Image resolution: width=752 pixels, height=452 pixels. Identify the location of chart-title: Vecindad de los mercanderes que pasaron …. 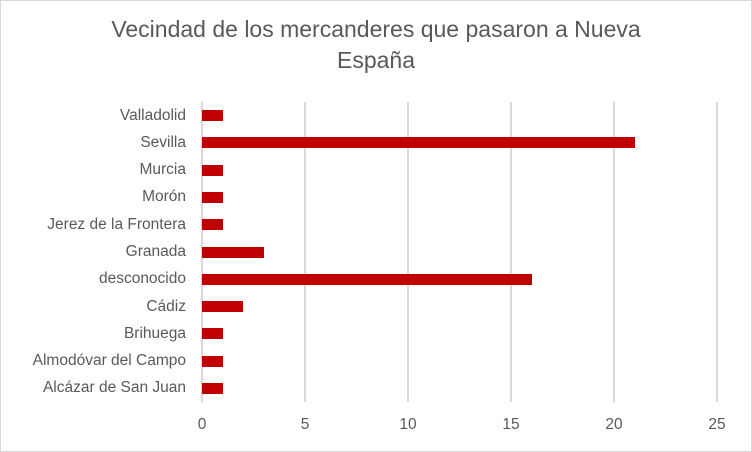
(376, 45).